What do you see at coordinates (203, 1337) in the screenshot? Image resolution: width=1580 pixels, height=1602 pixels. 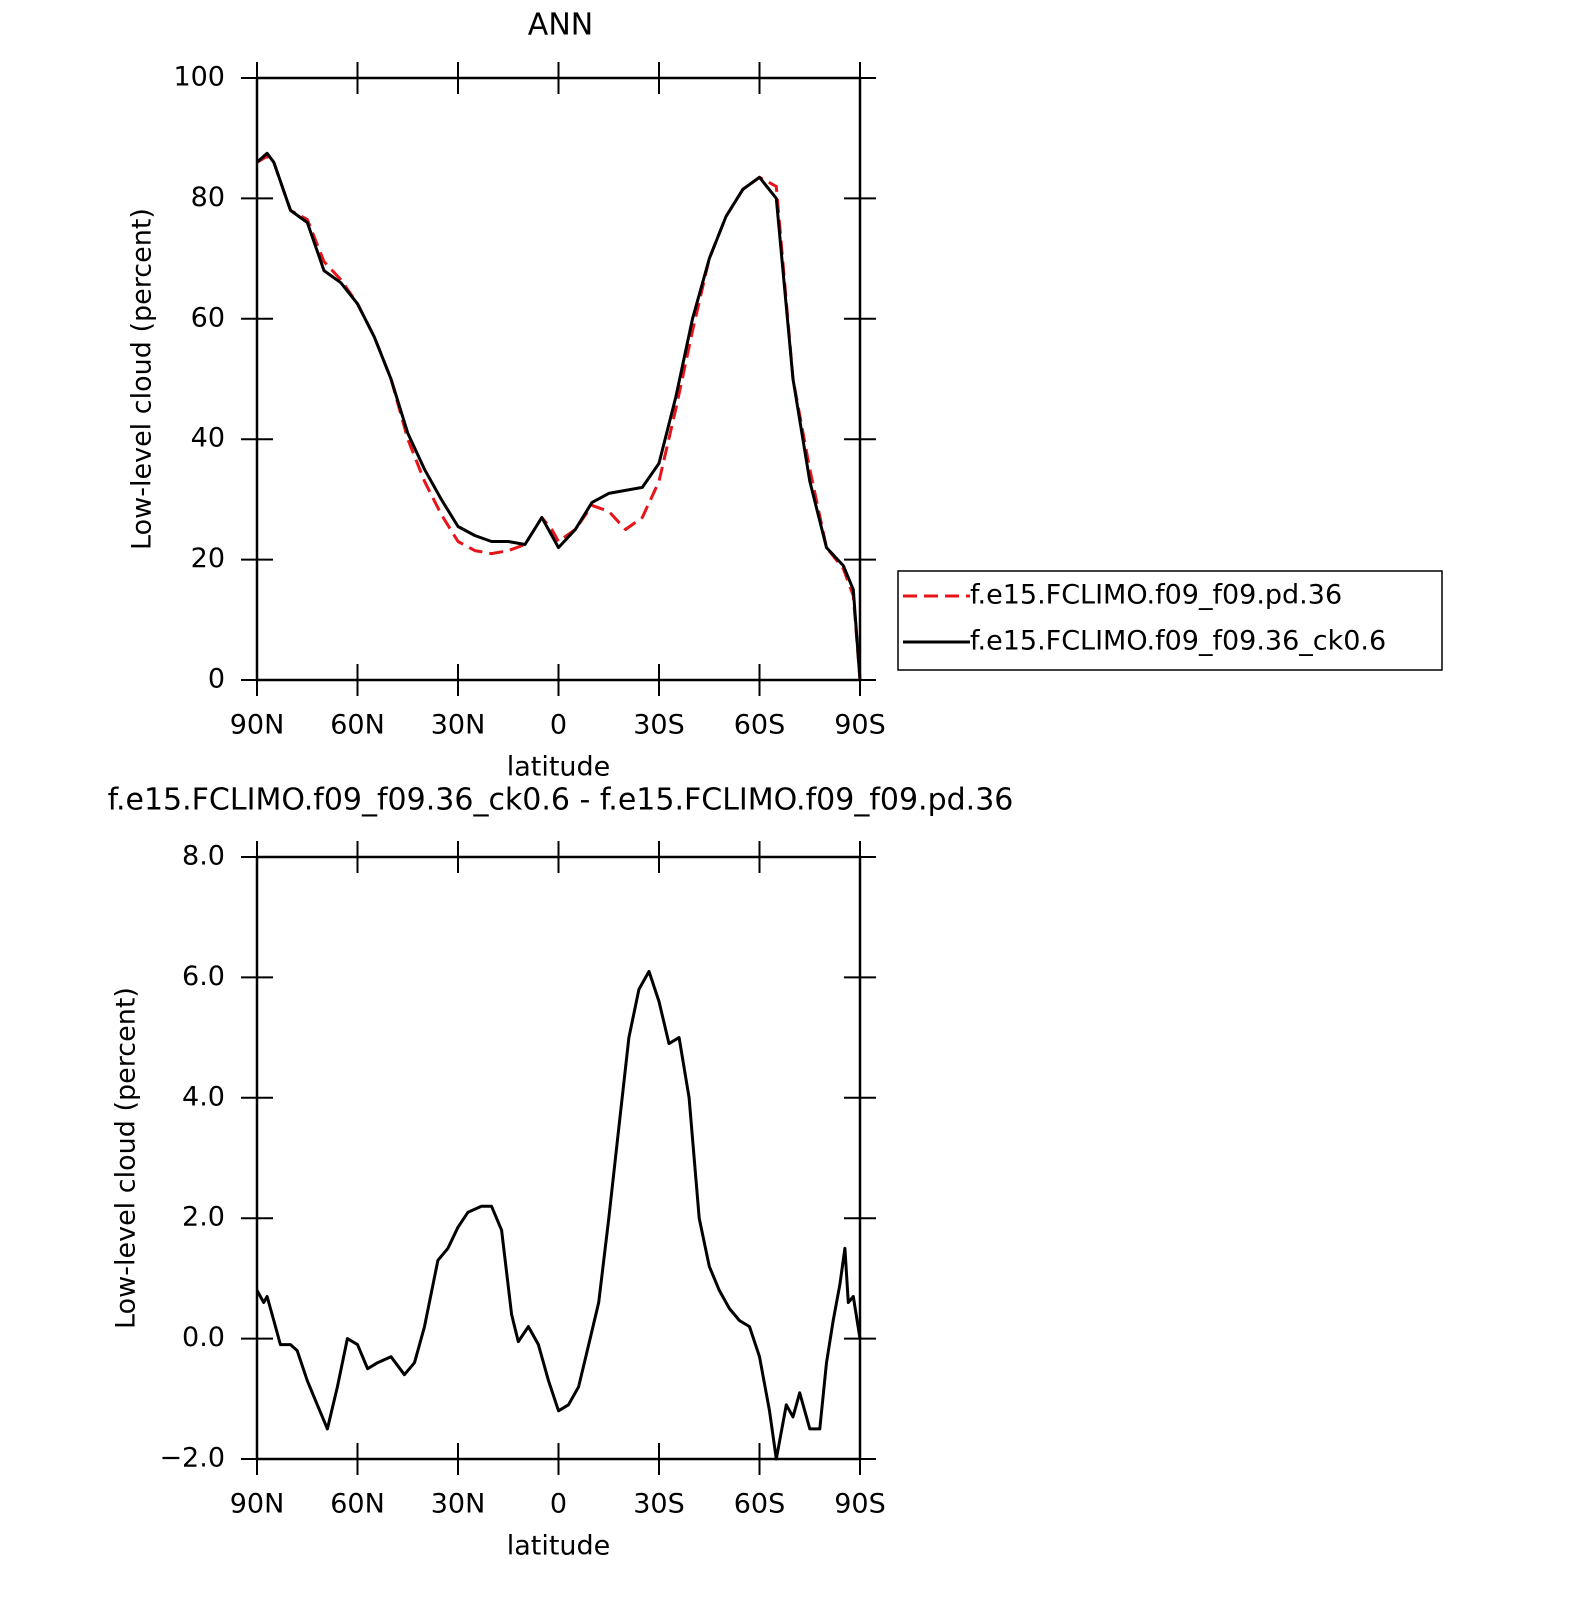 I see `y-tick-label: 0.0` at bounding box center [203, 1337].